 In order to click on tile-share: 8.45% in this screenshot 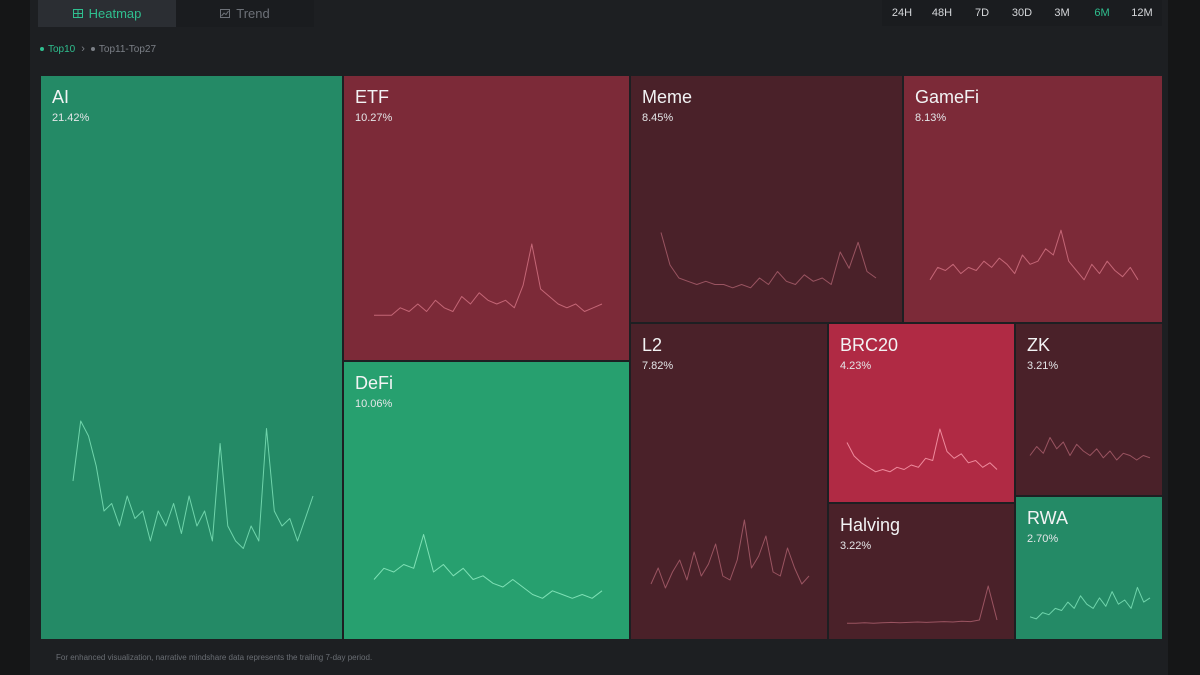, I will do `click(658, 118)`.